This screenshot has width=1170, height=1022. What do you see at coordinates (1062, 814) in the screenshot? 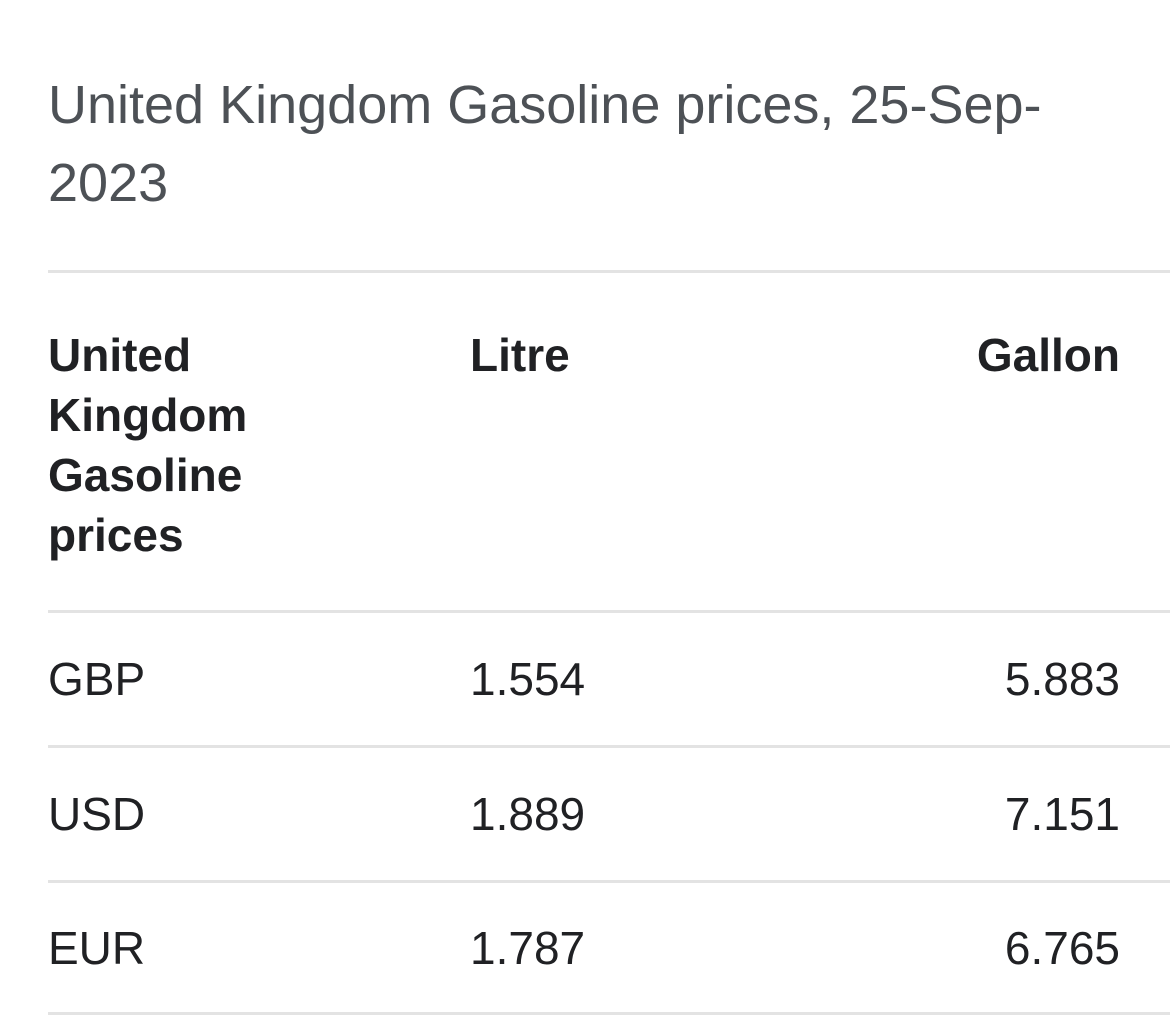
I see `gallon-price: 7.151` at bounding box center [1062, 814].